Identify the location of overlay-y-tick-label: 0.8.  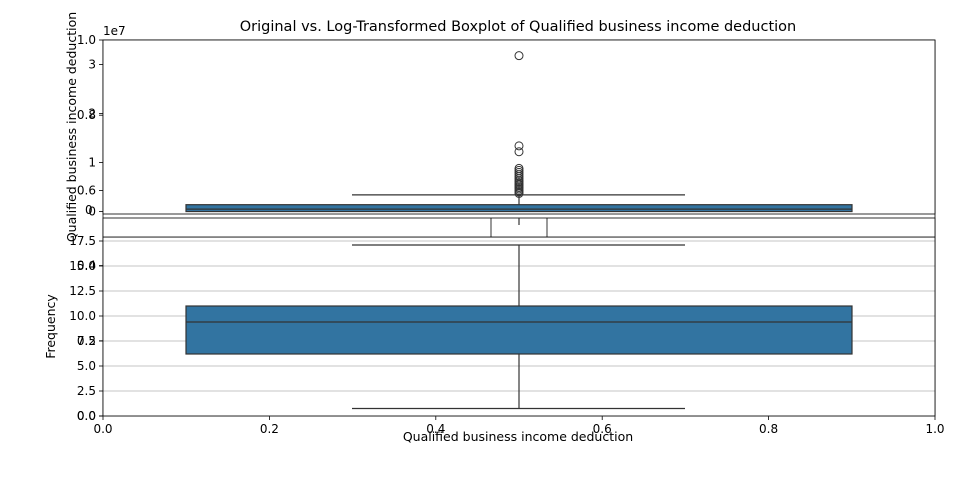
(86, 115).